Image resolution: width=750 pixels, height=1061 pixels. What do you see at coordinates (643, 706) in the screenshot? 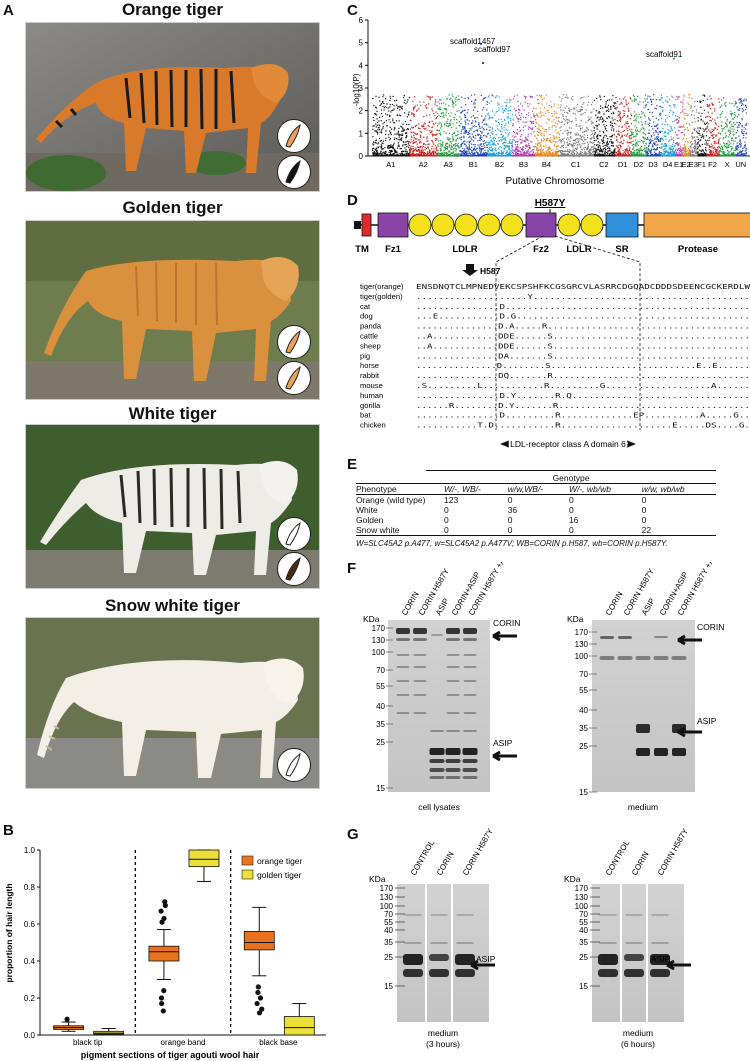
I see `gel-medium` at bounding box center [643, 706].